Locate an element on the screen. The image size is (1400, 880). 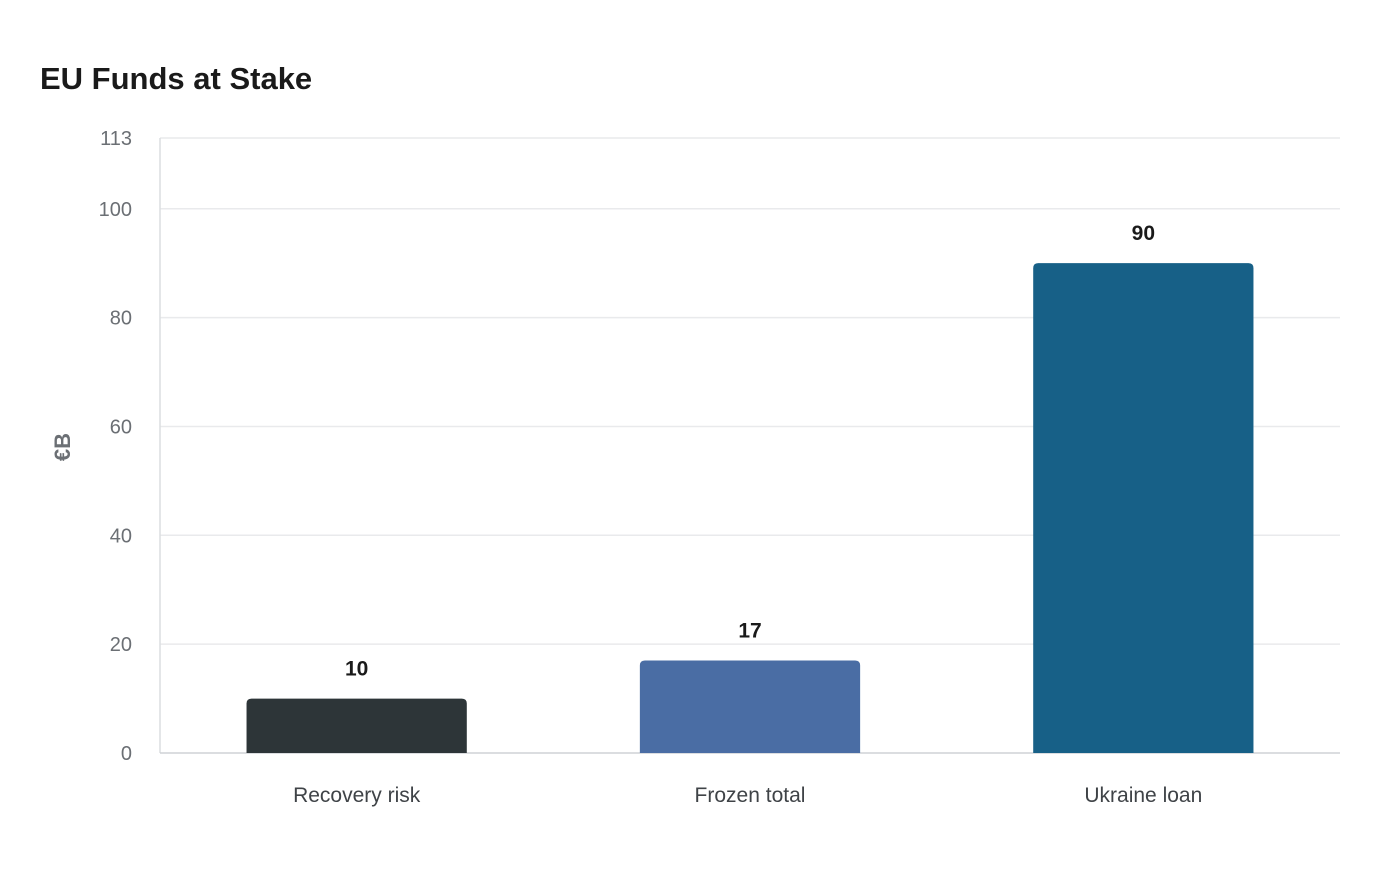
y-tick-labels: 0 20 40 60 80 100 113 is located at coordinates (115, 446).